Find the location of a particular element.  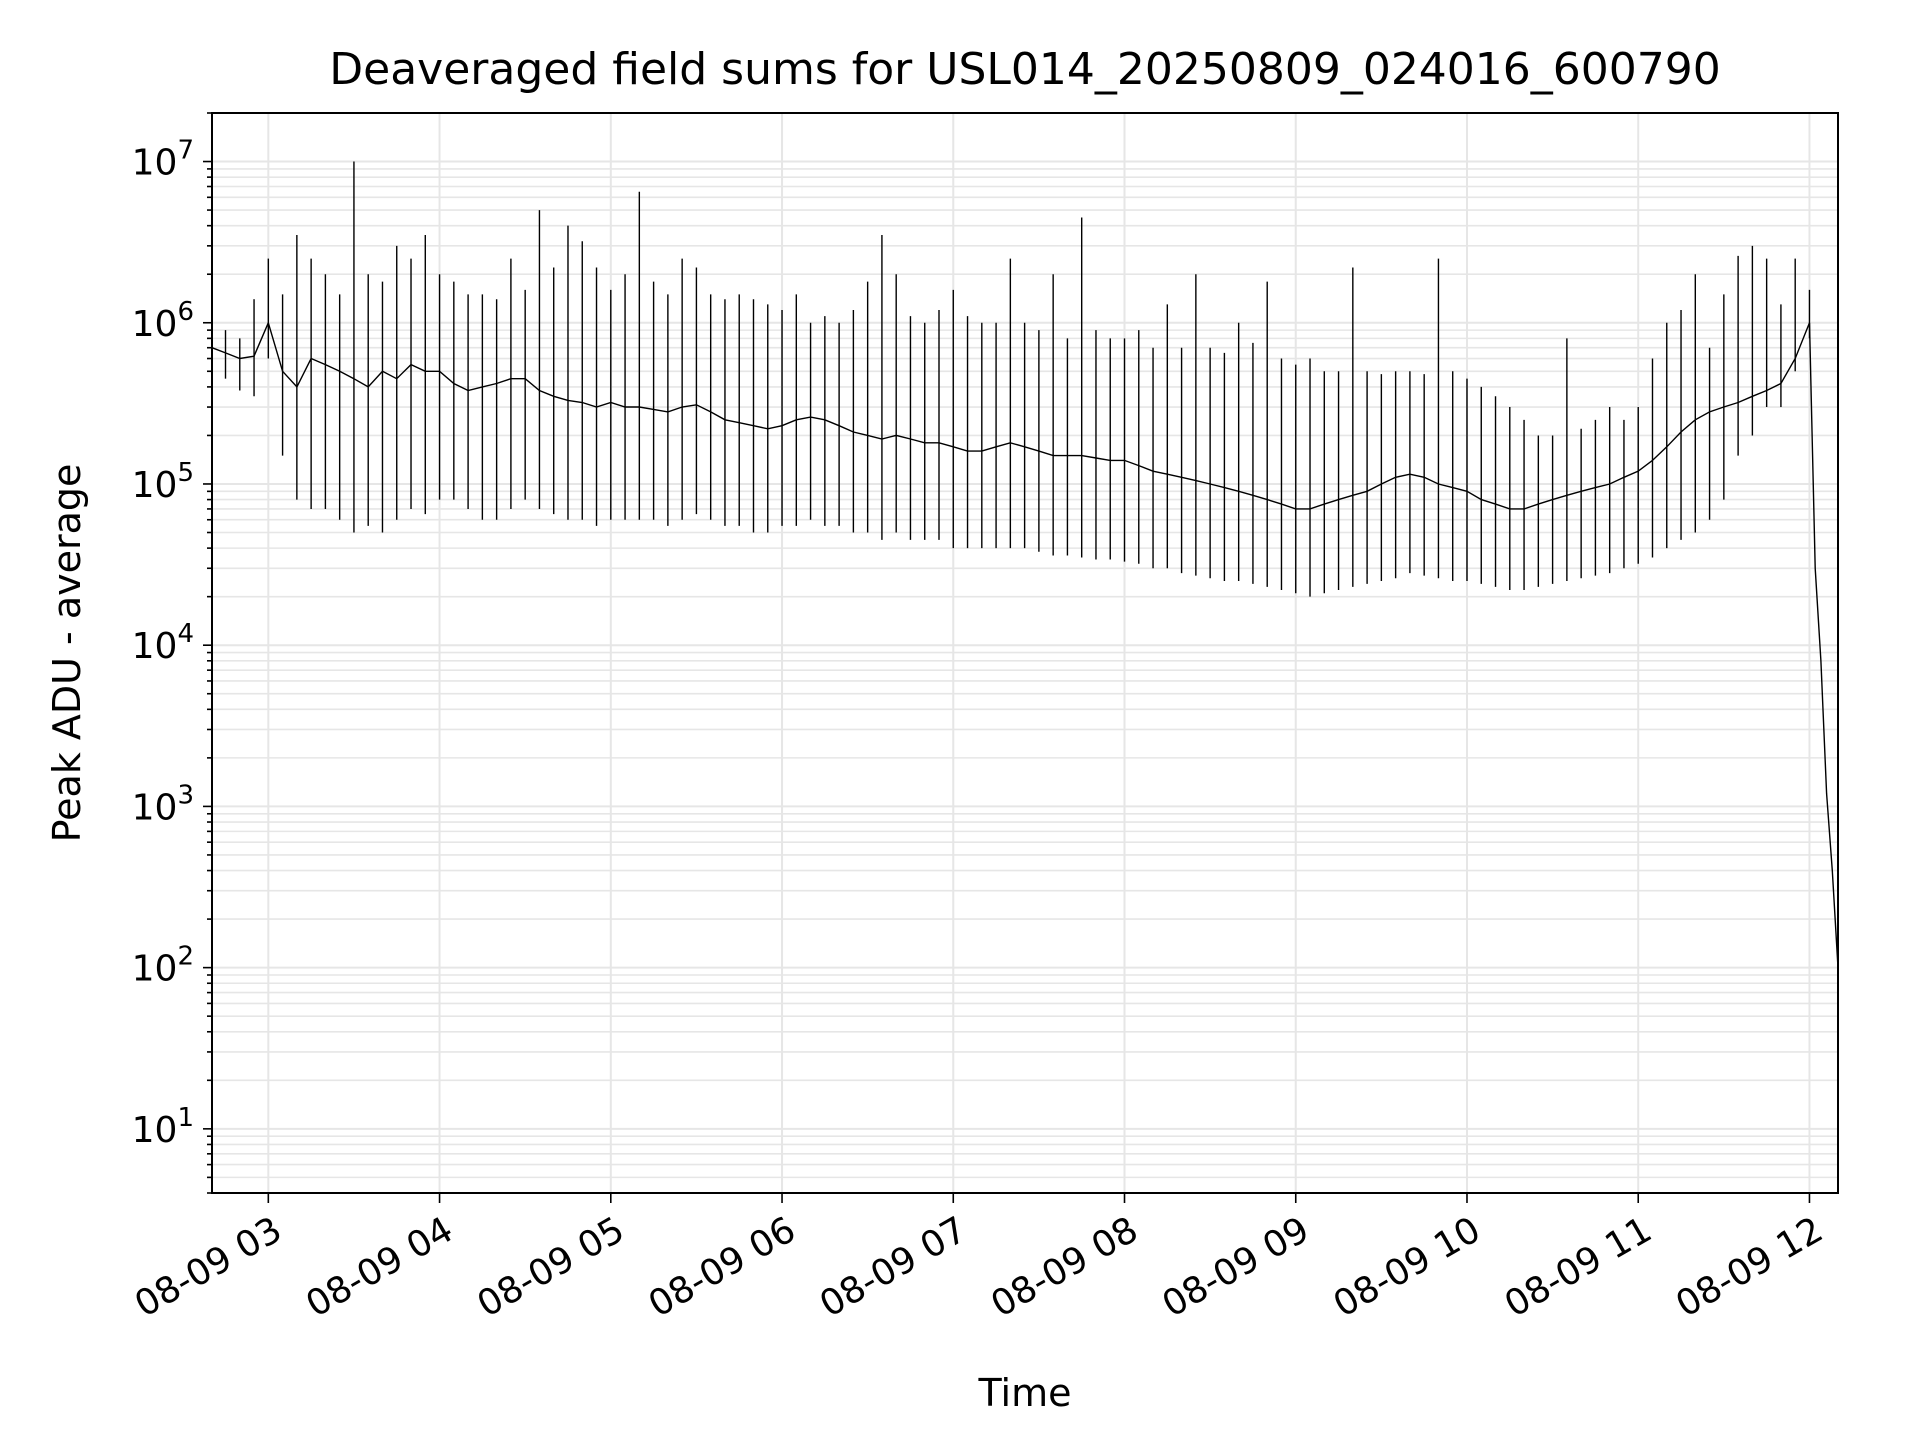

y-tick-label: 10⁶ is located at coordinates (163, 321).